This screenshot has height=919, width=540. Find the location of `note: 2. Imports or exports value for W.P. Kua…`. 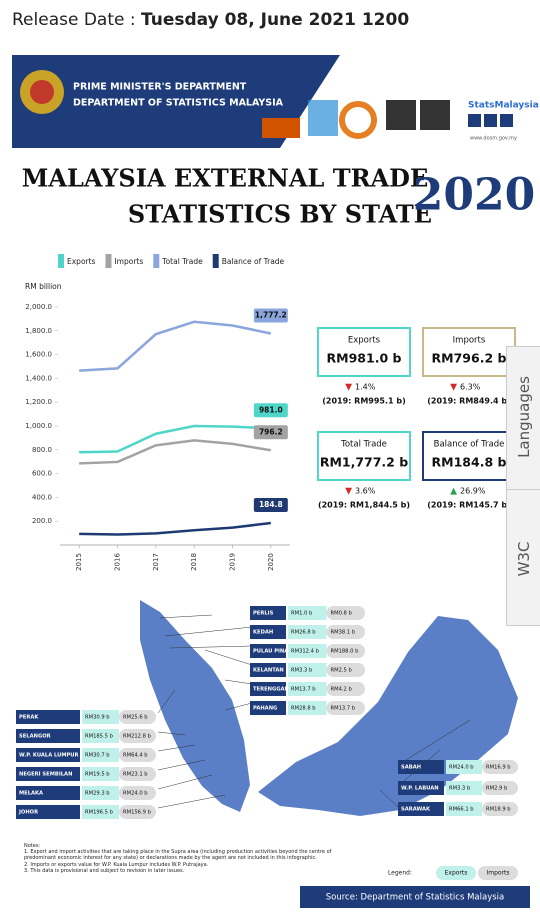

note: 2. Imports or exports value for W.P. Kua… is located at coordinates (116, 864).